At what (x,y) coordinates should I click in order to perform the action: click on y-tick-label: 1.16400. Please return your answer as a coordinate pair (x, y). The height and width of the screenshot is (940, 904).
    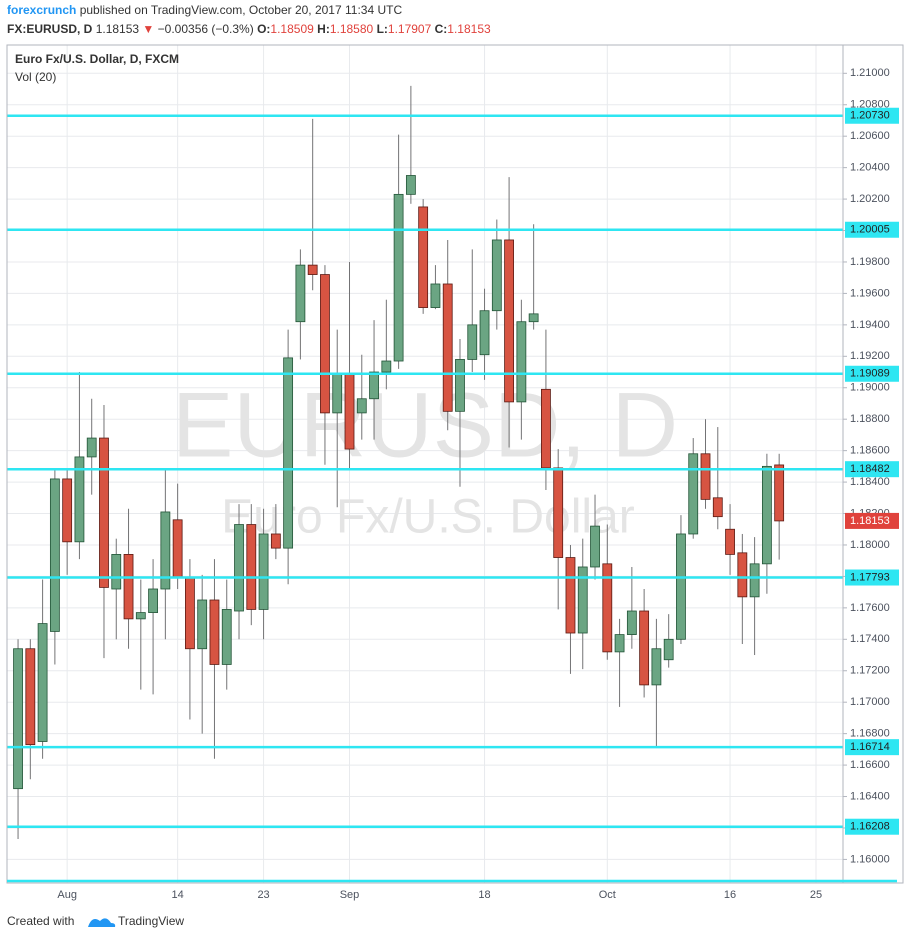
    Looking at the image, I should click on (870, 796).